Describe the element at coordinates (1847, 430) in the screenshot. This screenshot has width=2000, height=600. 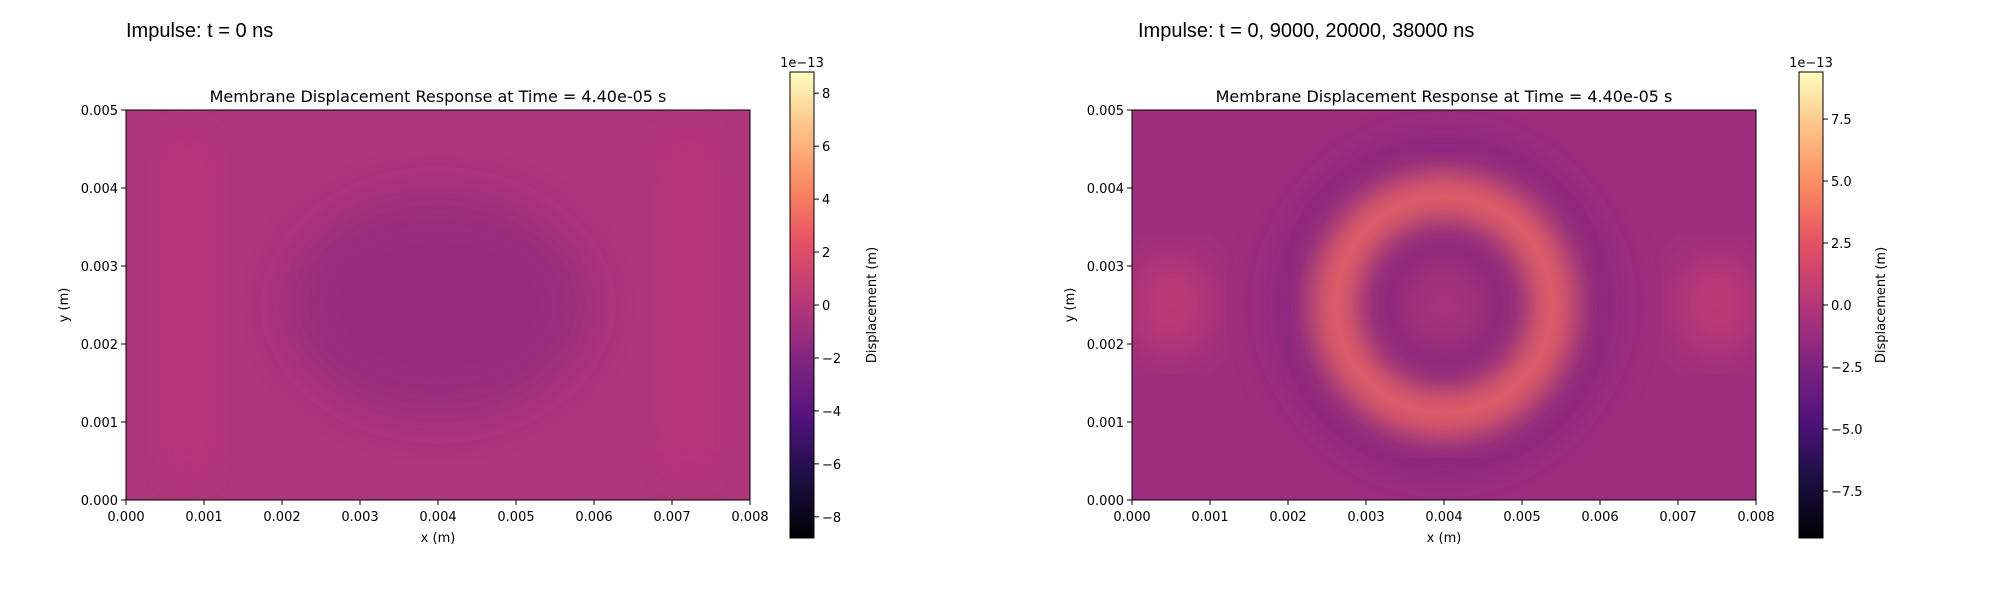
I see `colorbar-tick-label: −5.0` at that location.